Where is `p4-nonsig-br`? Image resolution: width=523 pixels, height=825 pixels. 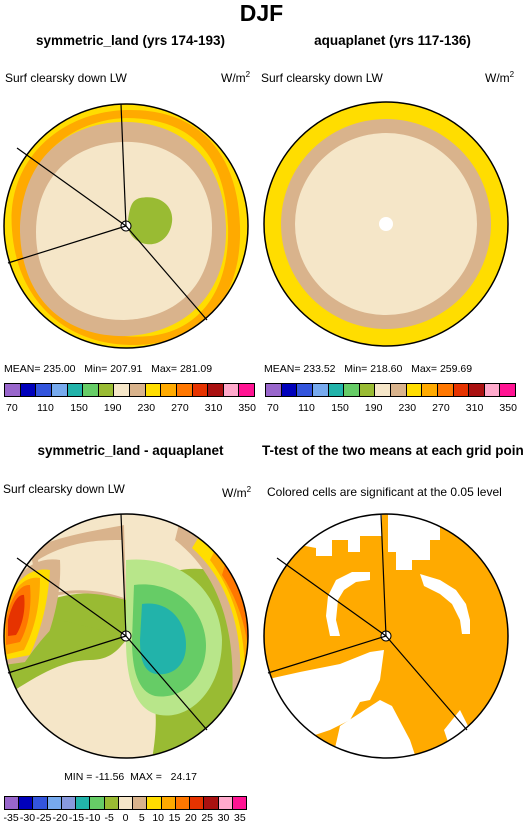 p4-nonsig-br is located at coordinates (457, 729).